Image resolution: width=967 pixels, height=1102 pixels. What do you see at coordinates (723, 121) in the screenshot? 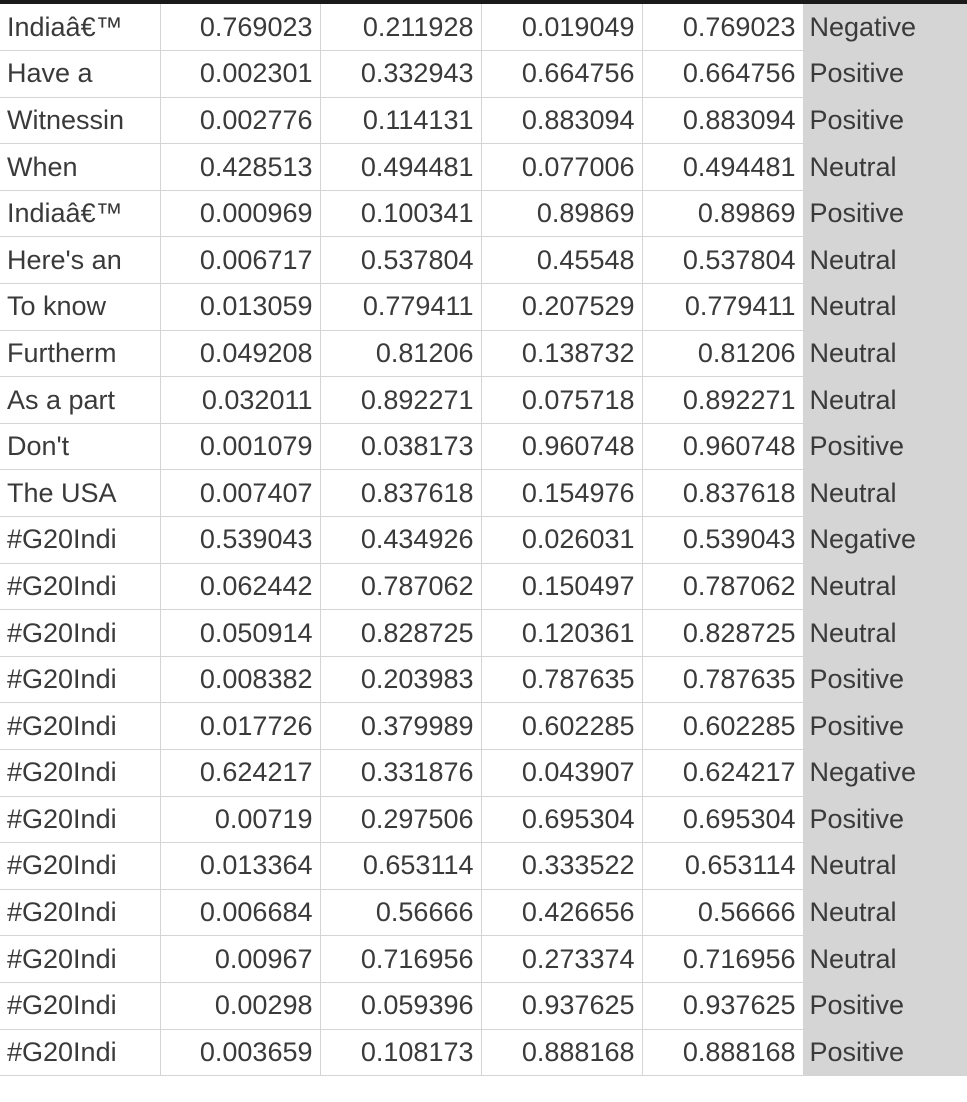
I see `cell-max-score: 0.883094` at bounding box center [723, 121].